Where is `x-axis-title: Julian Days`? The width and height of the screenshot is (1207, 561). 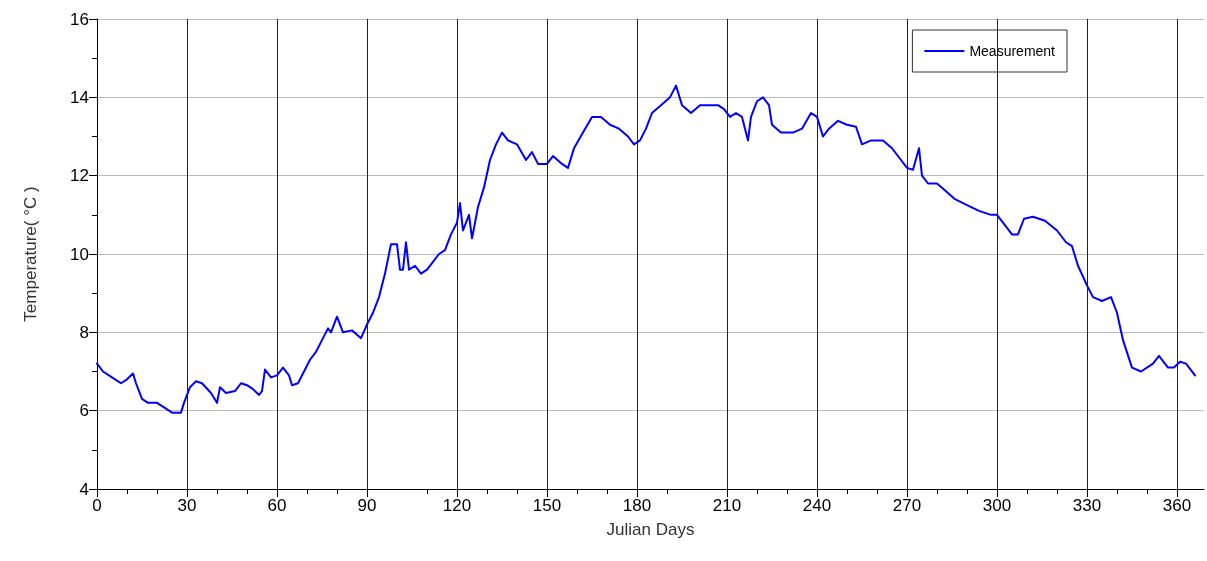
x-axis-title: Julian Days is located at coordinates (650, 529).